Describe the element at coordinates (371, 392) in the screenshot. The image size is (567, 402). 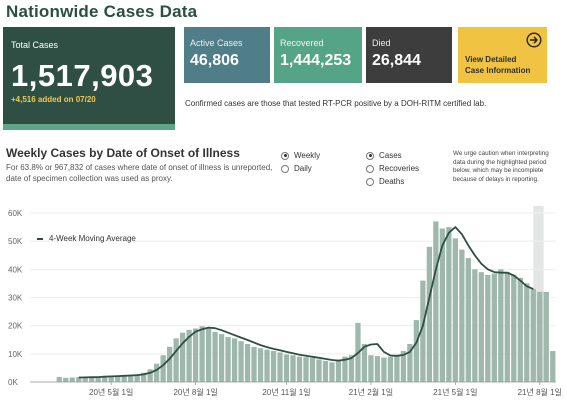
I see `x-tick-label: 21년 2월 1일` at that location.